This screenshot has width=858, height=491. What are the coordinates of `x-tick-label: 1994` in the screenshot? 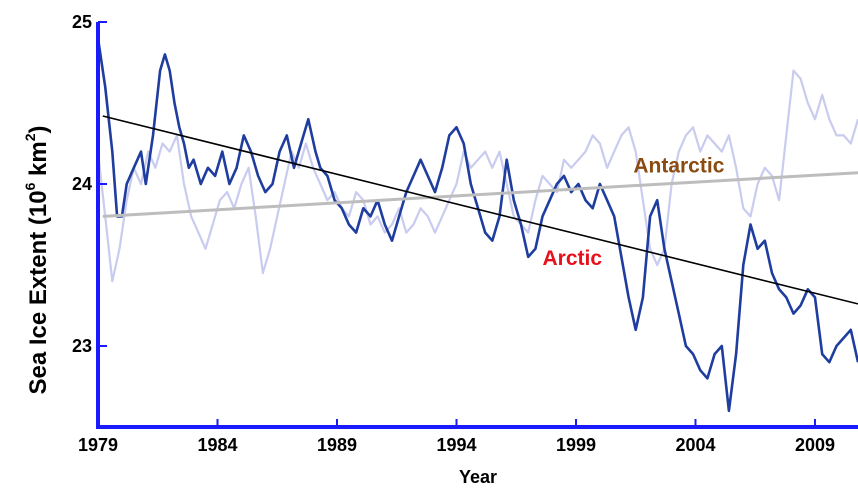 It's located at (456, 445).